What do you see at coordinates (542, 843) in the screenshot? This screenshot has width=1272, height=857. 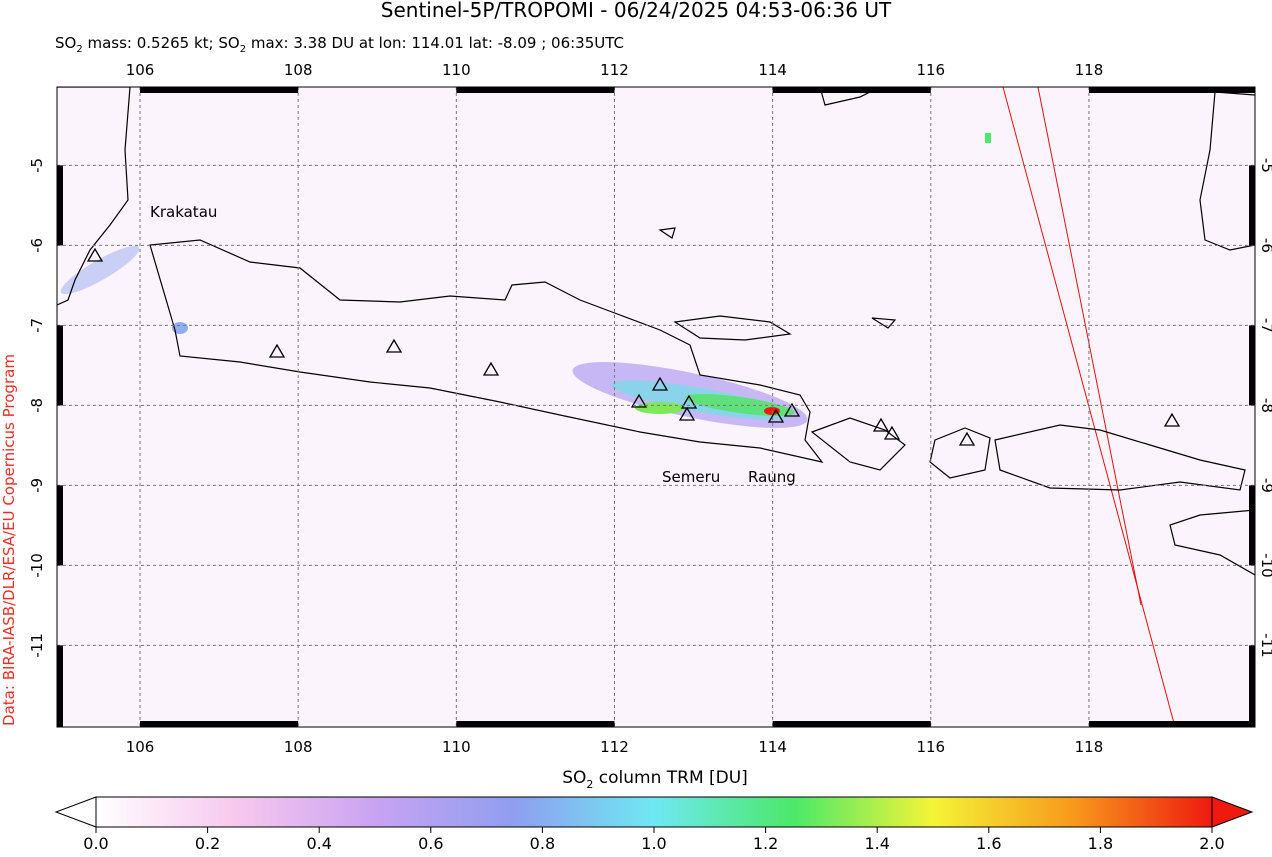 I see `colorbar-tick-label: 0.8` at bounding box center [542, 843].